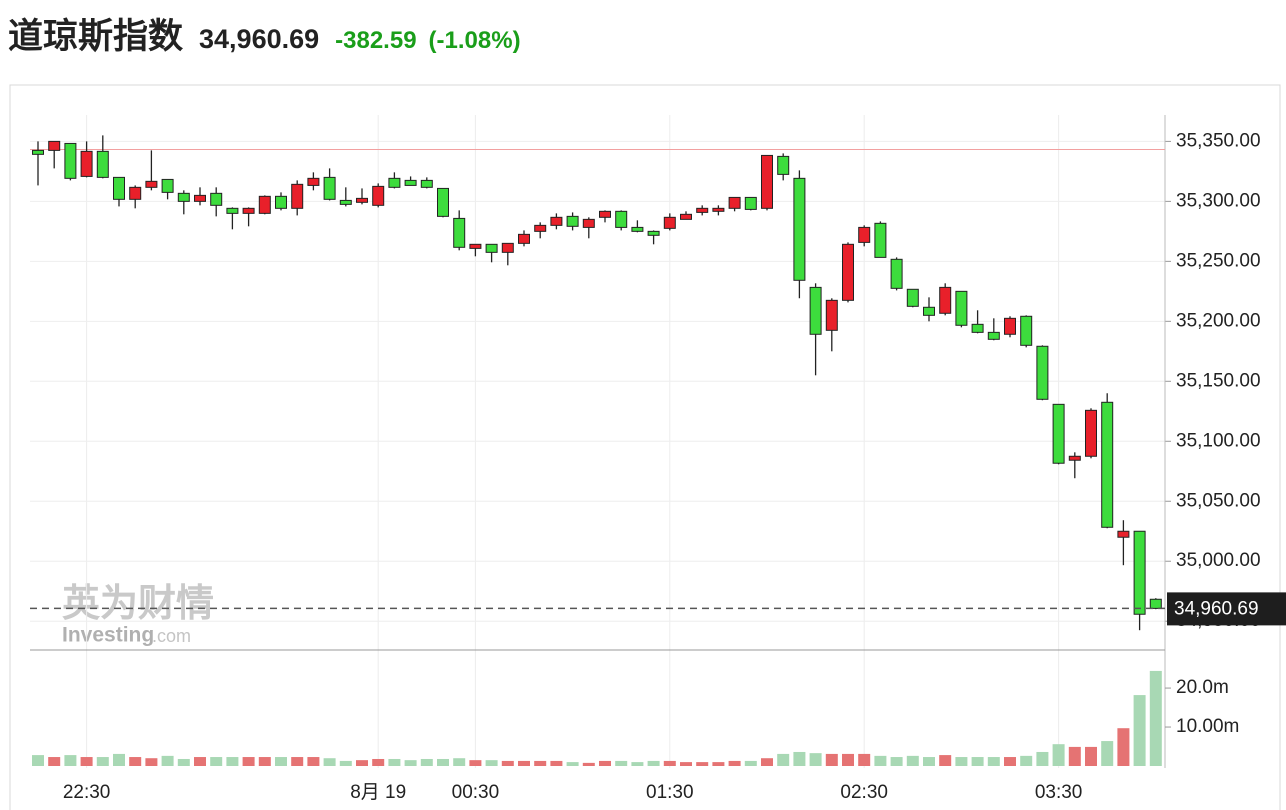 This screenshot has height=810, width=1286. I want to click on price: 34,960.69, so click(259, 39).